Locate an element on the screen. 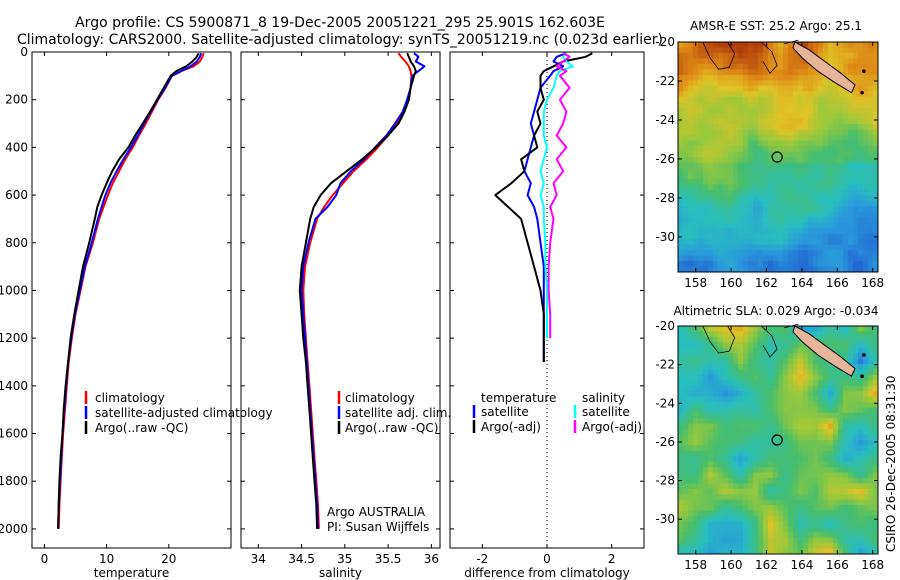 This screenshot has height=580, width=900. y-tick-label: -30 is located at coordinates (665, 237).